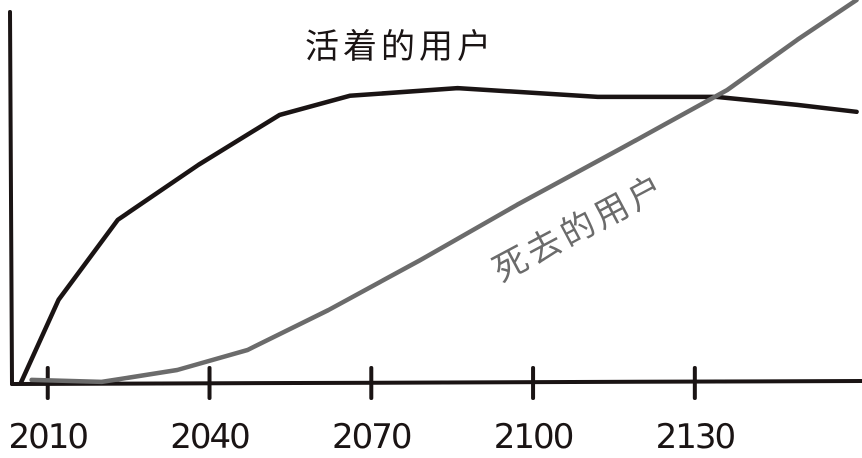  Describe the element at coordinates (695, 437) in the screenshot. I see `x-tick-label: 2130` at that location.